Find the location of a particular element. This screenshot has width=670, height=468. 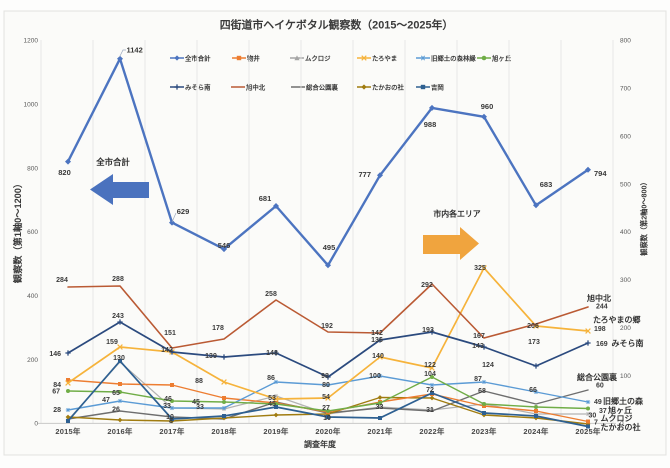

svg-text: たかおの社 is located at coordinates (388, 87).